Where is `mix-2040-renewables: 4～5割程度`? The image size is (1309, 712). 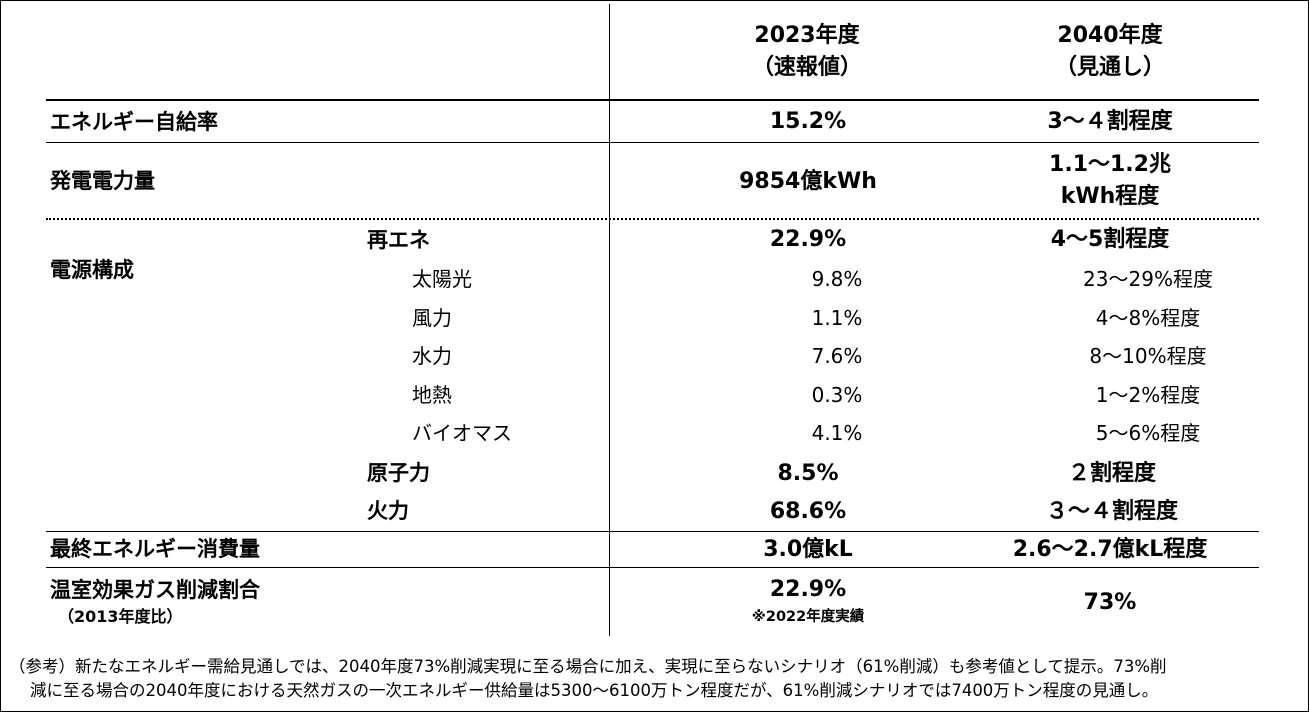
mix-2040-renewables: 4～5割程度 is located at coordinates (1110, 239).